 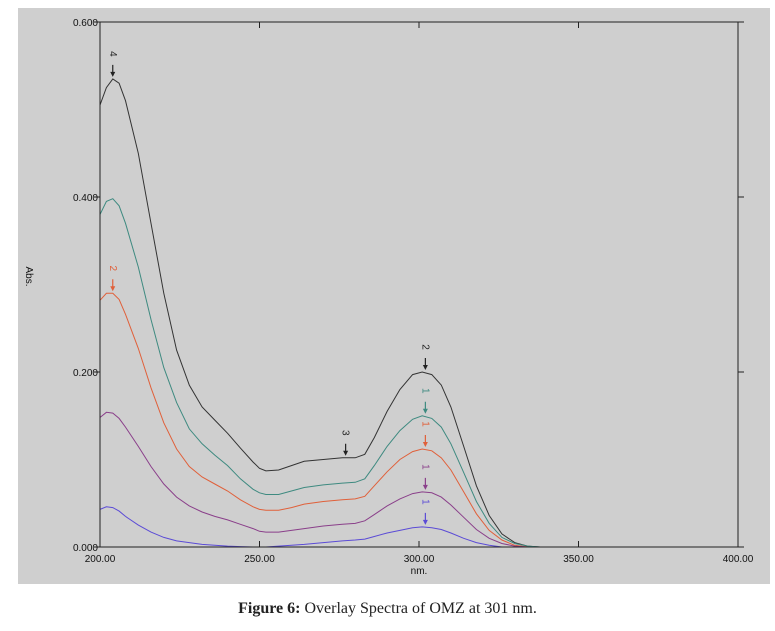 What do you see at coordinates (269, 608) in the screenshot?
I see `caption-label: Figure 6:` at bounding box center [269, 608].